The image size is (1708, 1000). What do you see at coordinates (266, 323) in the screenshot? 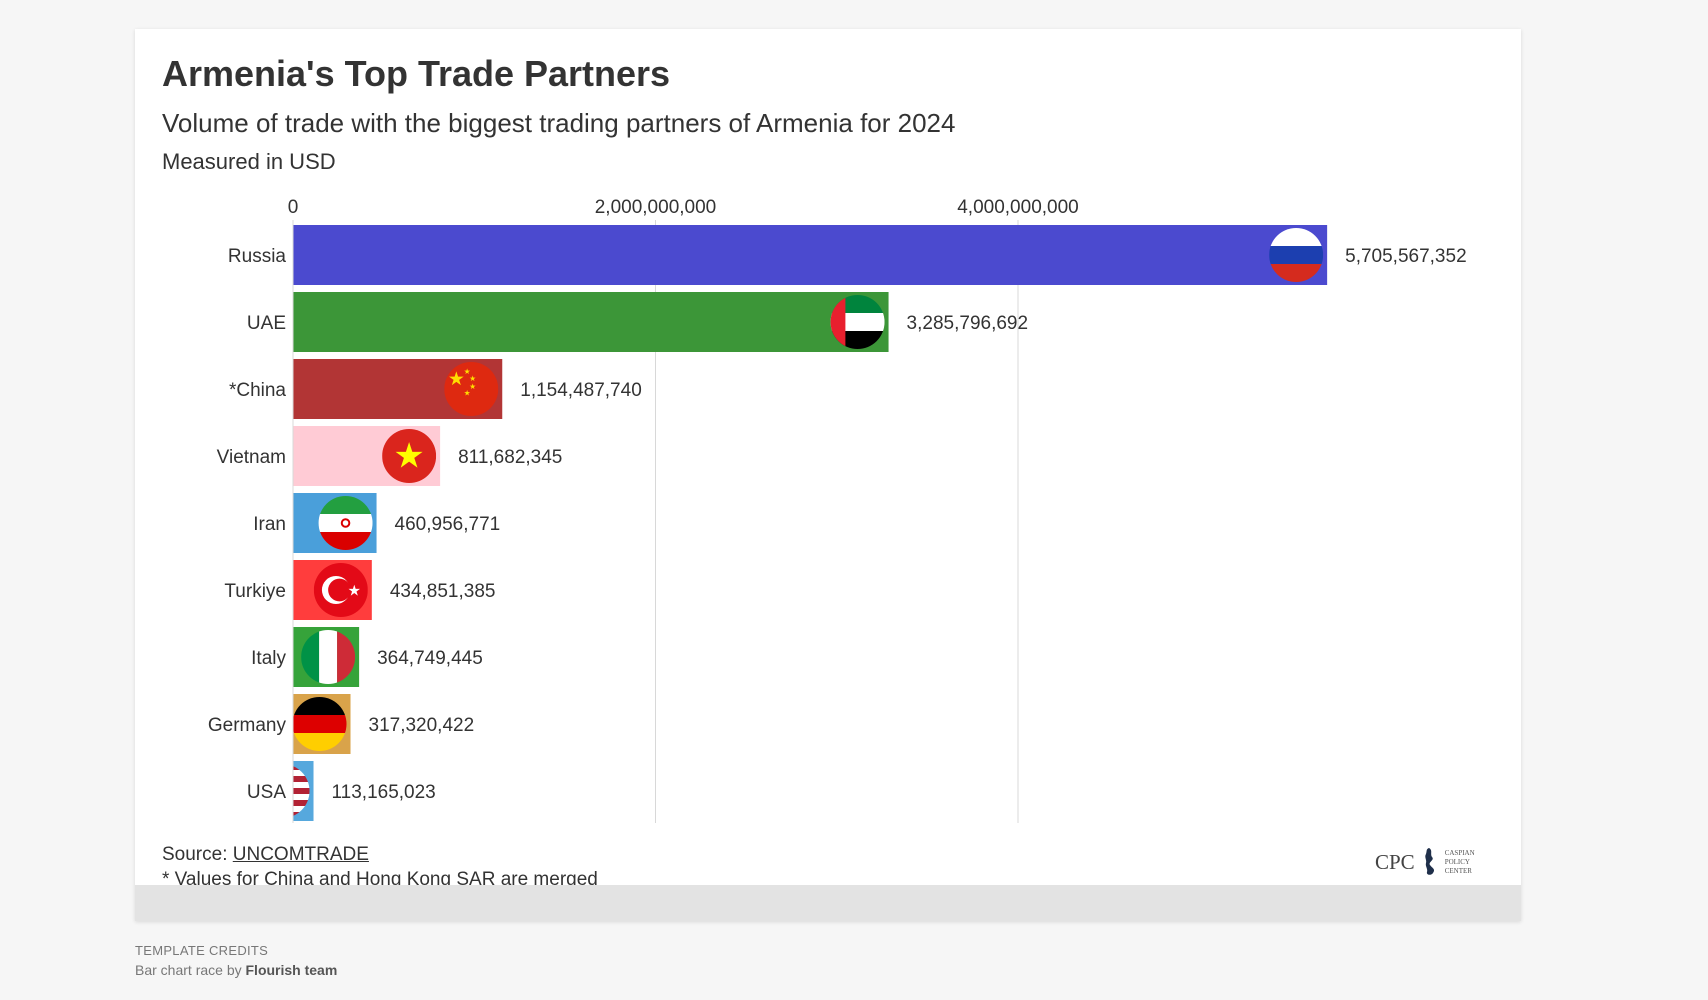
I see `category-label: UAE` at bounding box center [266, 323].